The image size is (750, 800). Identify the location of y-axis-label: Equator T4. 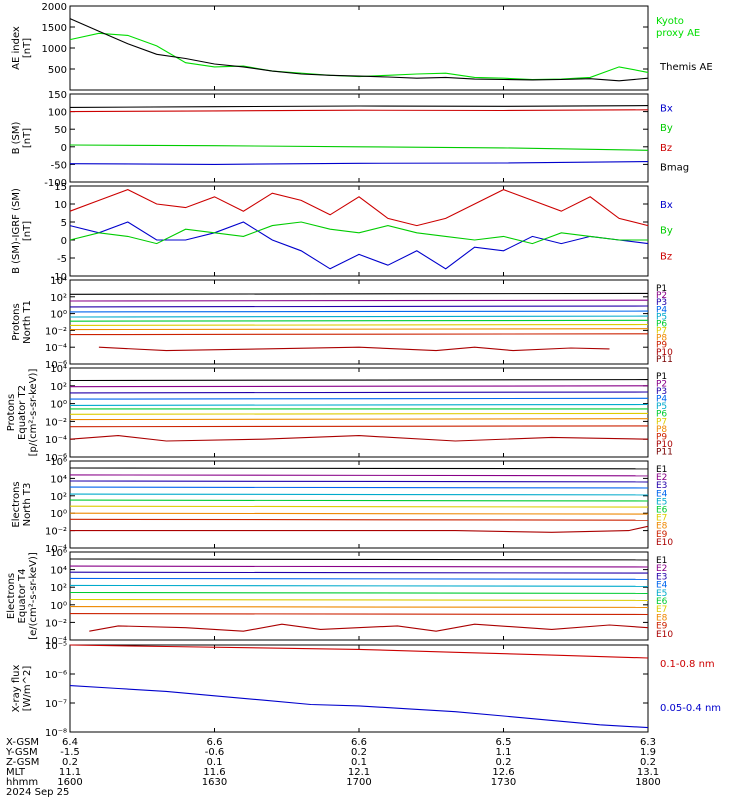
(22, 596).